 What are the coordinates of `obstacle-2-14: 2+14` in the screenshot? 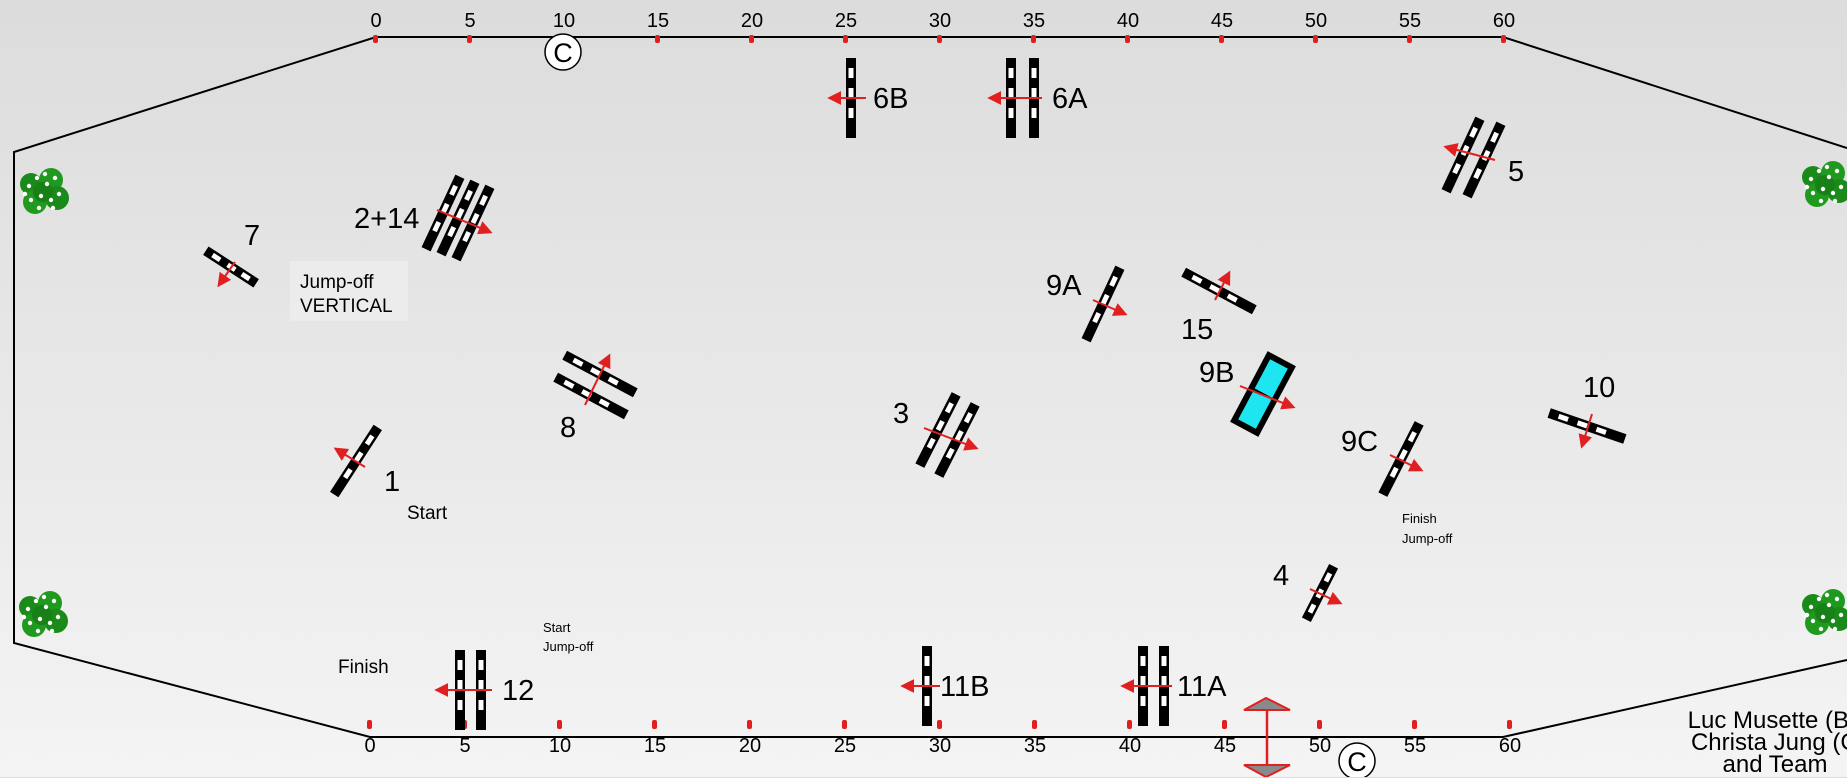 It's located at (424, 218).